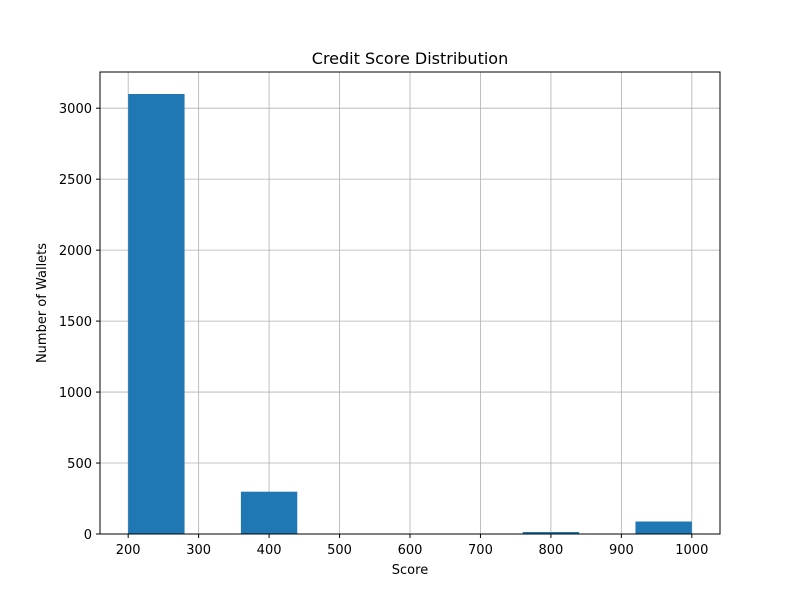  What do you see at coordinates (75, 109) in the screenshot?
I see `y-tick-label: 3000` at bounding box center [75, 109].